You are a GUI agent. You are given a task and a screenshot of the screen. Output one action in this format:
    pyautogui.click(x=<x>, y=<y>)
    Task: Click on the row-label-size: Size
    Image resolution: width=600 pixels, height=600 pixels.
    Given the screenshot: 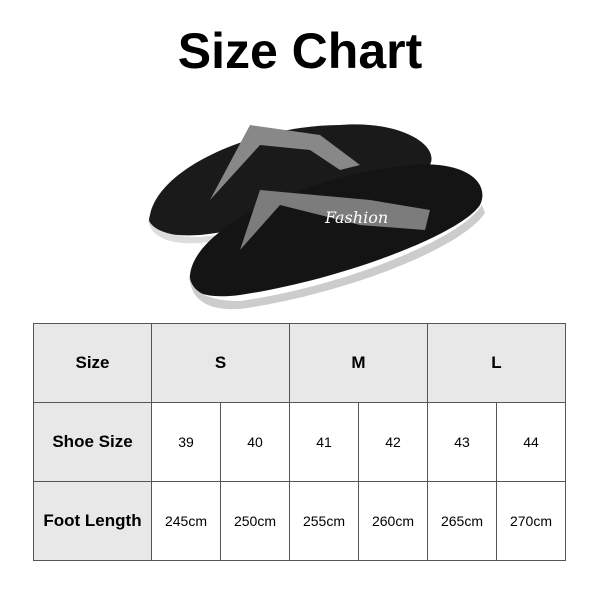 What is the action you would take?
    pyautogui.click(x=92, y=363)
    